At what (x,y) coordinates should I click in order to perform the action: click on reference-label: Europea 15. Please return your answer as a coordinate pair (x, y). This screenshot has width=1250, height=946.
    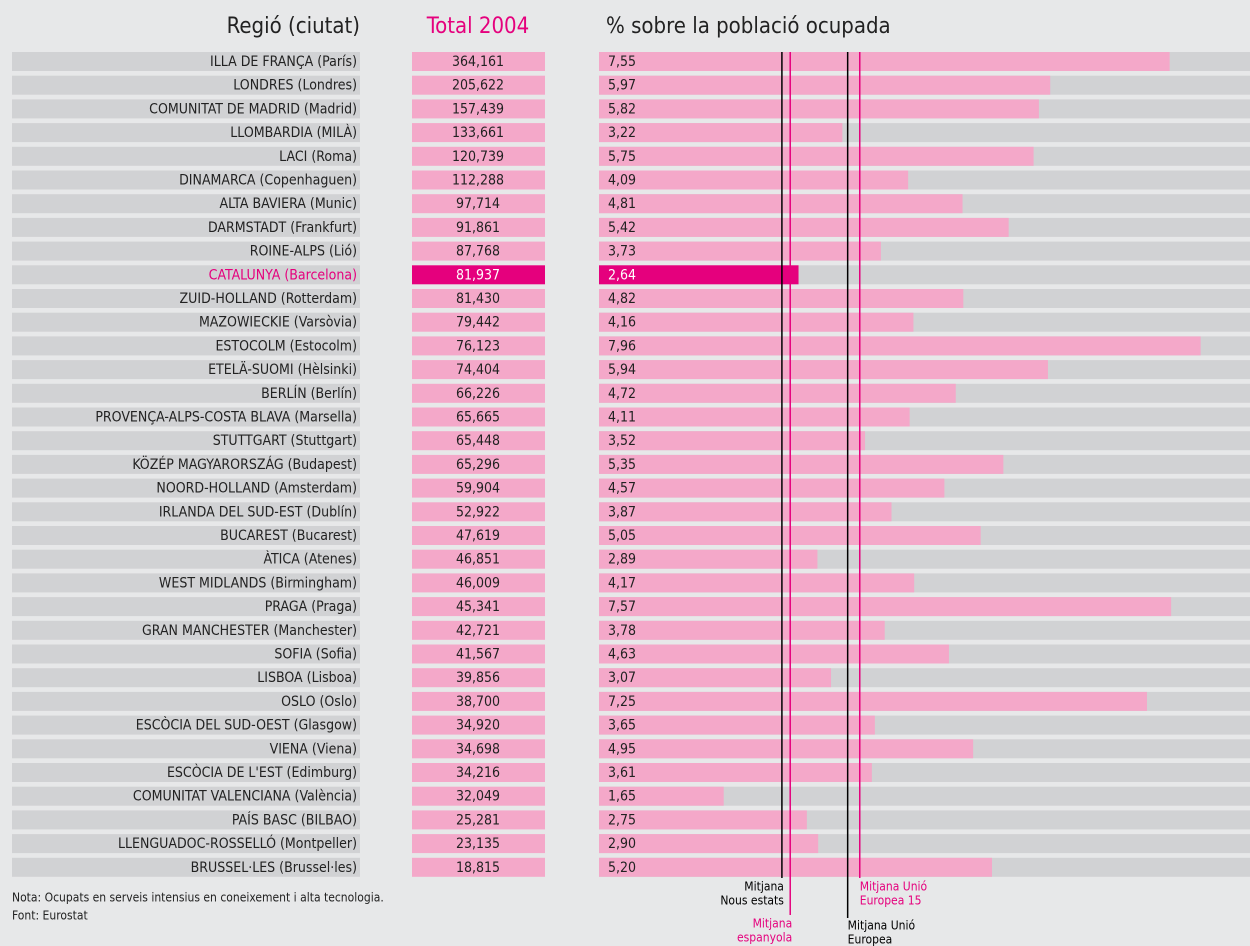
    Looking at the image, I should click on (891, 901).